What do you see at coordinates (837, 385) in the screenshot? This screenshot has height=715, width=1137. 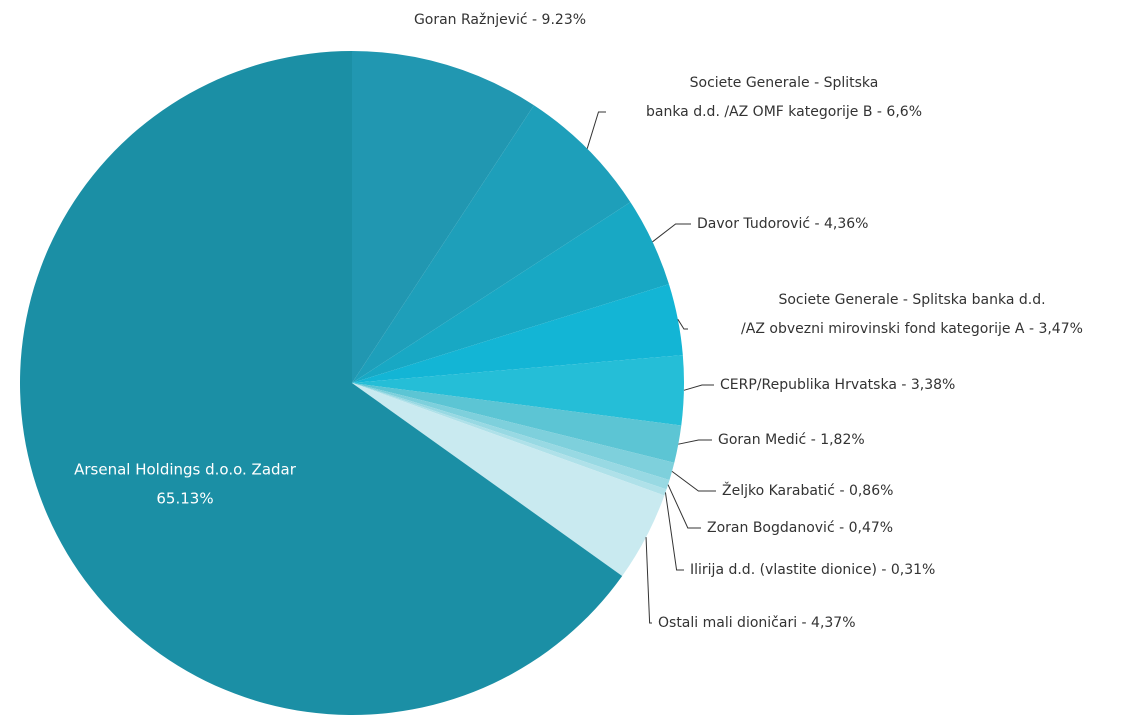 I see `slice-label: CERP/Republika Hrvatska - 3,38%` at bounding box center [837, 385].